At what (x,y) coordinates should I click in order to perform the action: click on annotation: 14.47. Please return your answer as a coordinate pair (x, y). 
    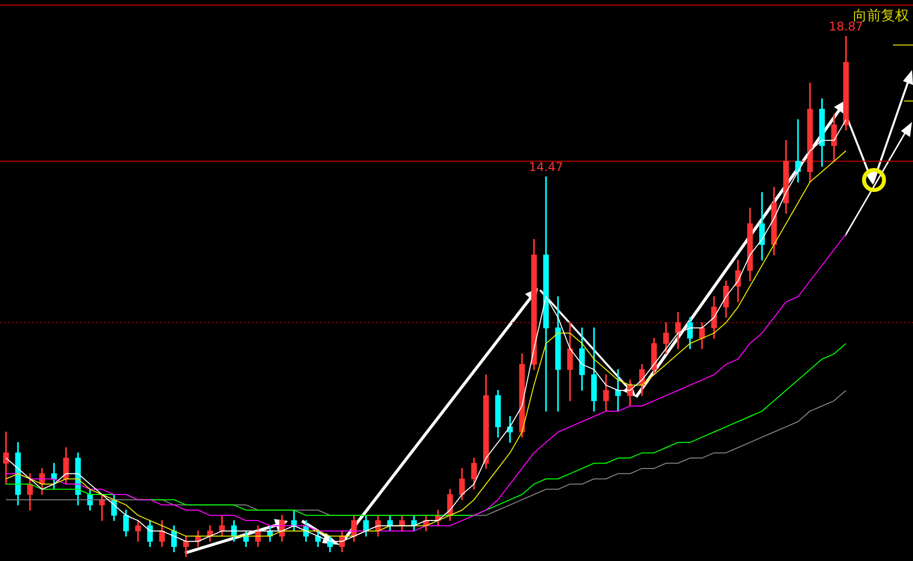
    Looking at the image, I should click on (546, 167).